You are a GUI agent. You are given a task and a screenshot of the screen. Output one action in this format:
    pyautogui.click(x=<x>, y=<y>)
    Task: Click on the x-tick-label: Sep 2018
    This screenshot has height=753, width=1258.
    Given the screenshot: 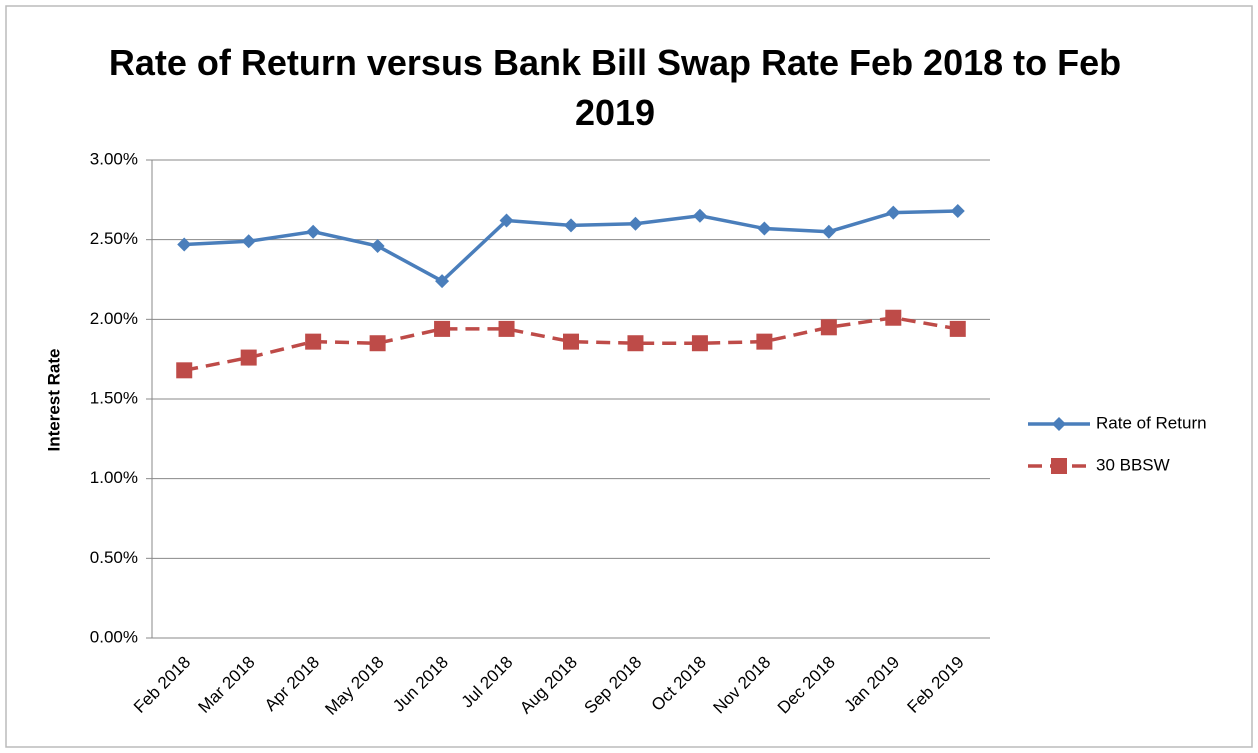 What is the action you would take?
    pyautogui.click(x=613, y=685)
    